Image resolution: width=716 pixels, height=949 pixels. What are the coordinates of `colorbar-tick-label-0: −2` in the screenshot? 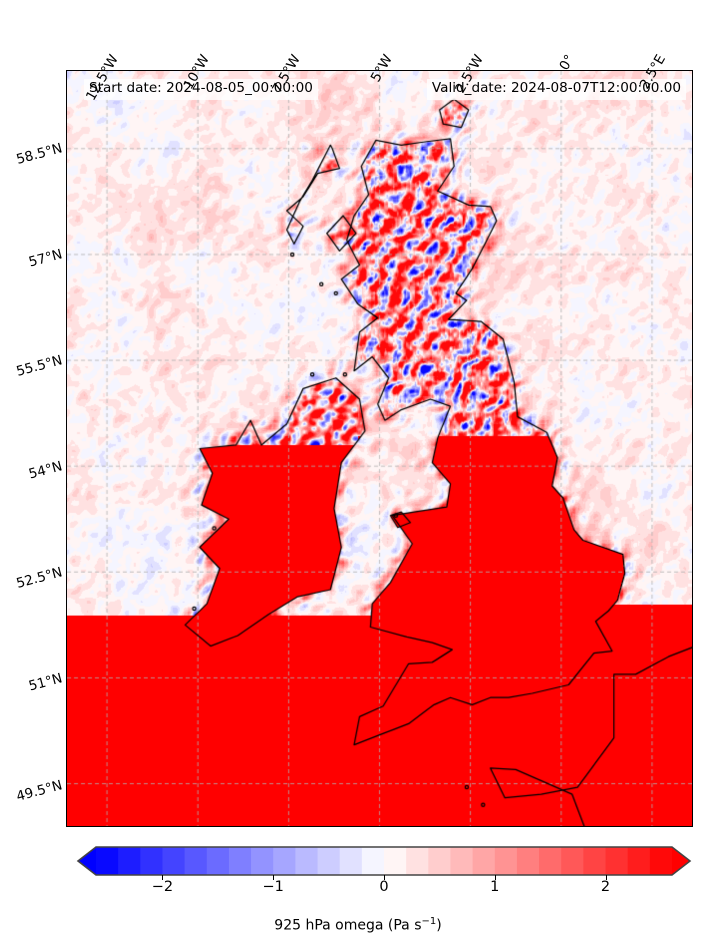 It's located at (162, 887).